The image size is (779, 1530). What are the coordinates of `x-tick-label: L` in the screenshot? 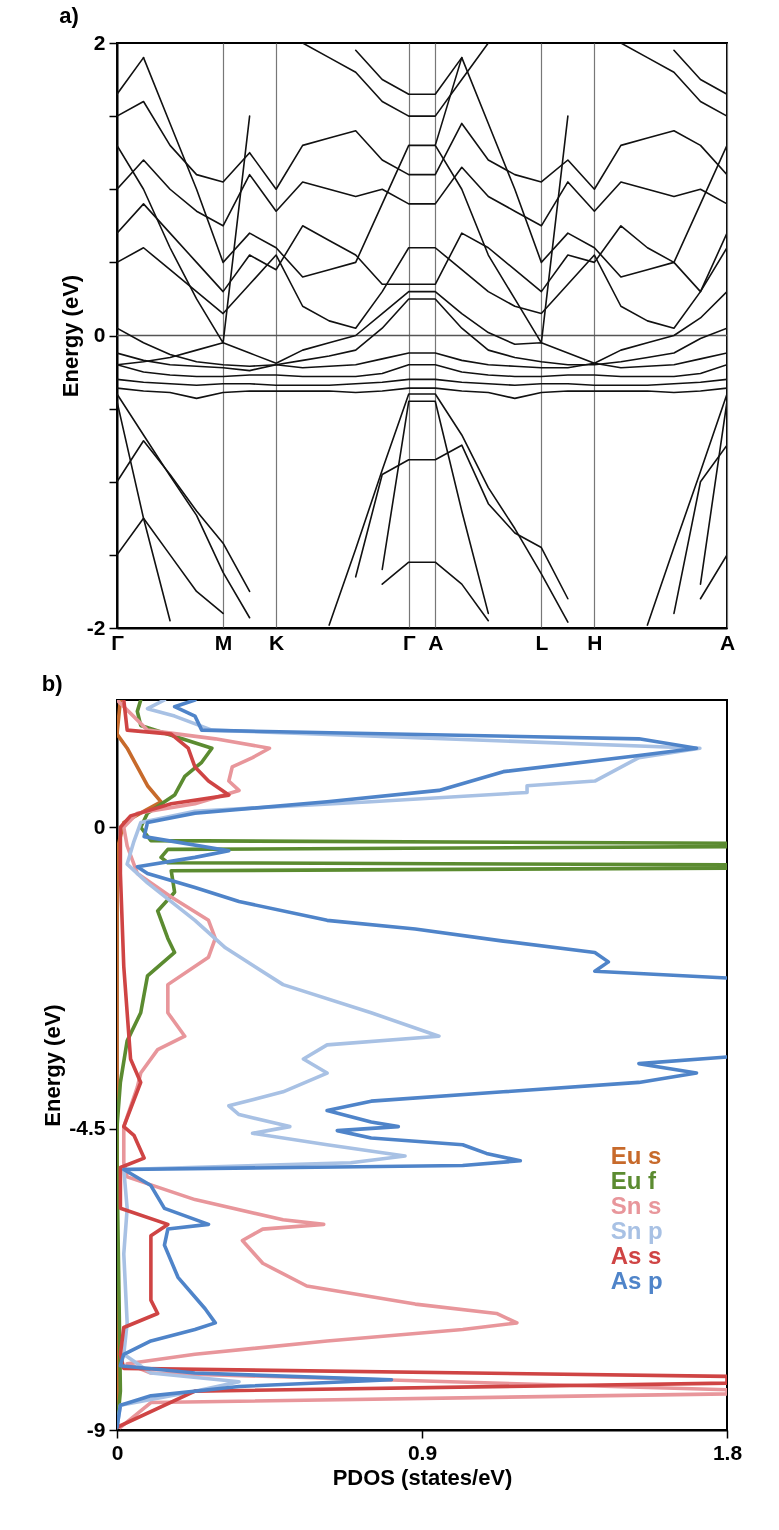 It's located at (542, 642).